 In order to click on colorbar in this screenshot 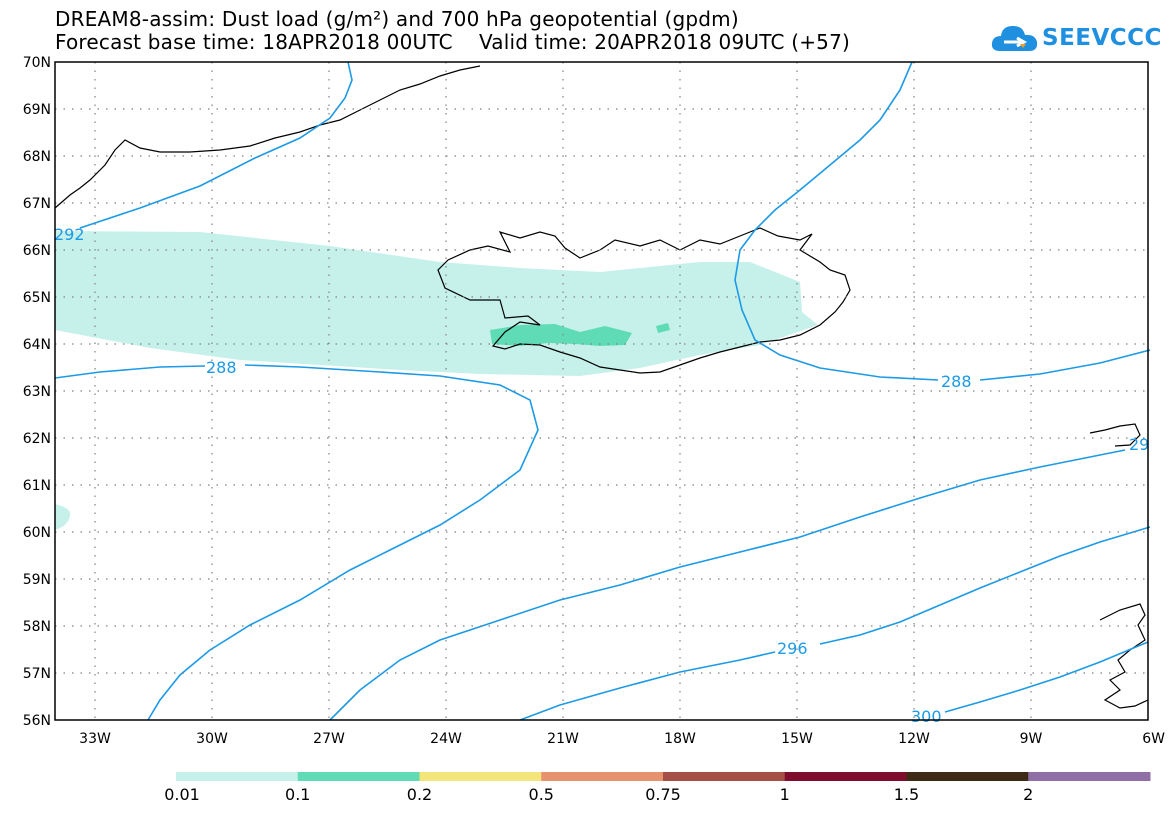, I will do `click(663, 776)`.